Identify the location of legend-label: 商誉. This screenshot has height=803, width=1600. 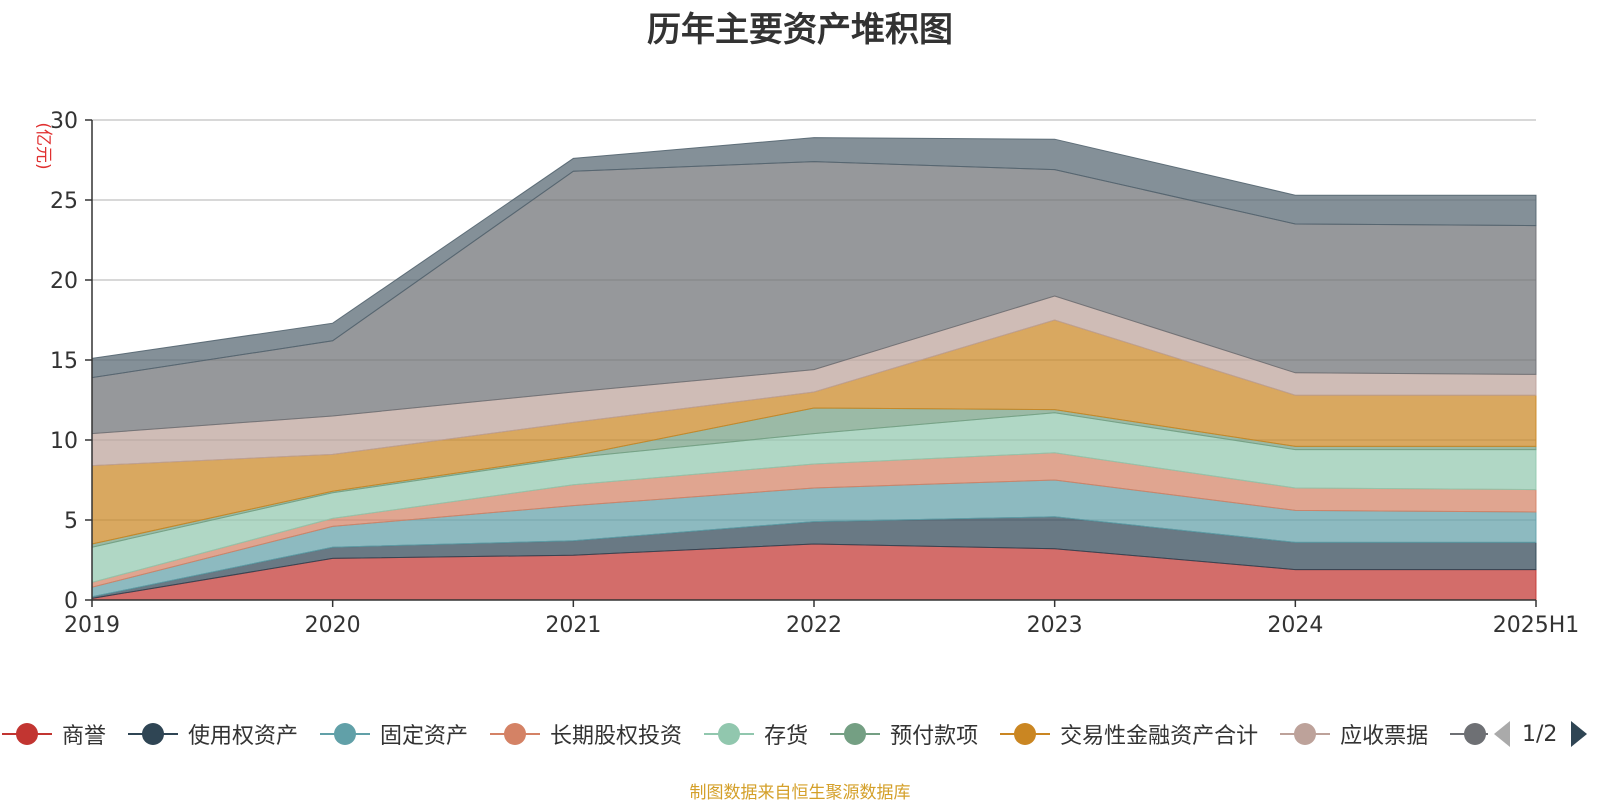
(84, 736).